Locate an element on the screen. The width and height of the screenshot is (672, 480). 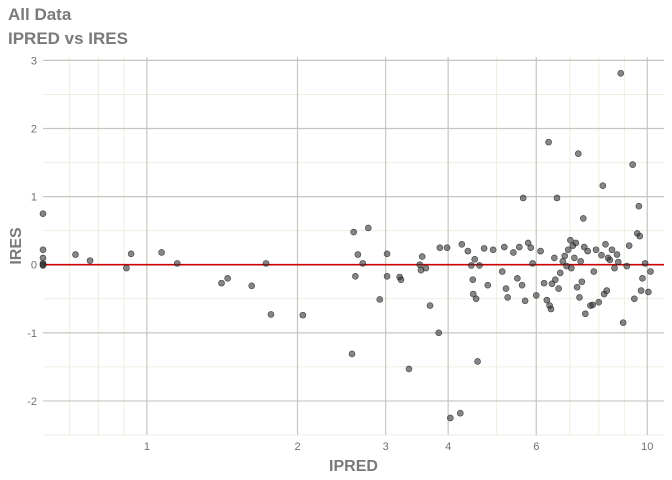
y-tick-label: -2 is located at coordinates (32, 402).